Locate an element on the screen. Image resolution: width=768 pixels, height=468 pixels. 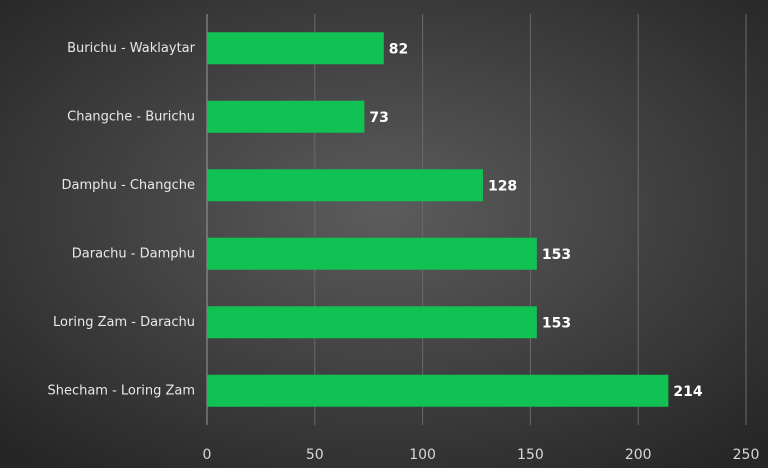
y-tick-label: Shecham - Loring Zam is located at coordinates (121, 390).